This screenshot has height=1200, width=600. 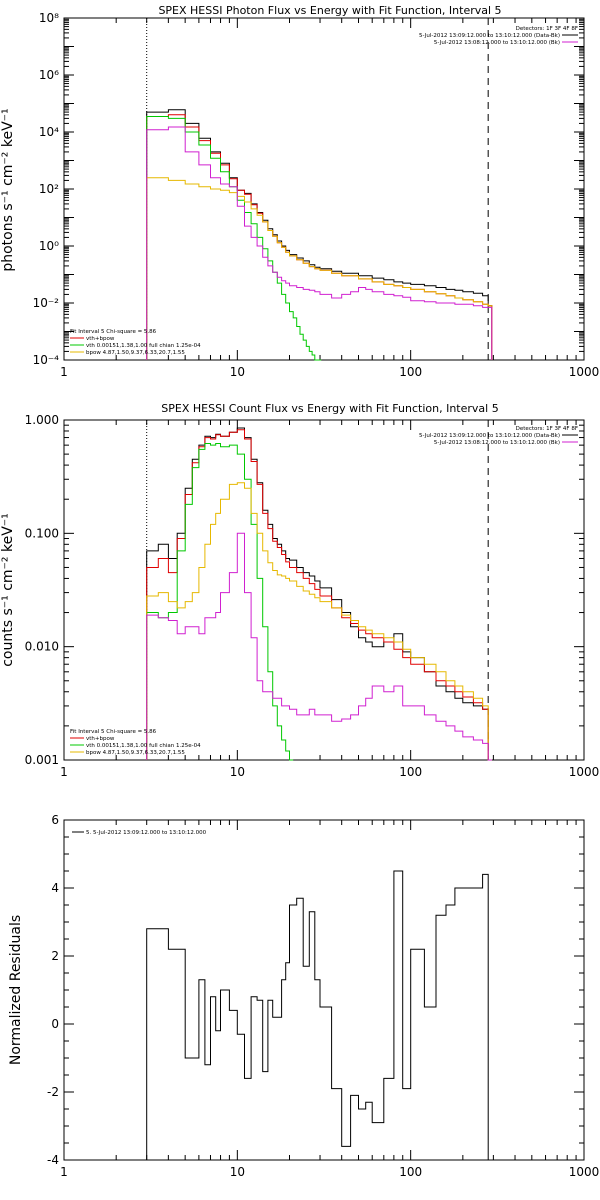 I want to click on residuals-ylabel: Normalized Residuals, so click(x=16, y=990).